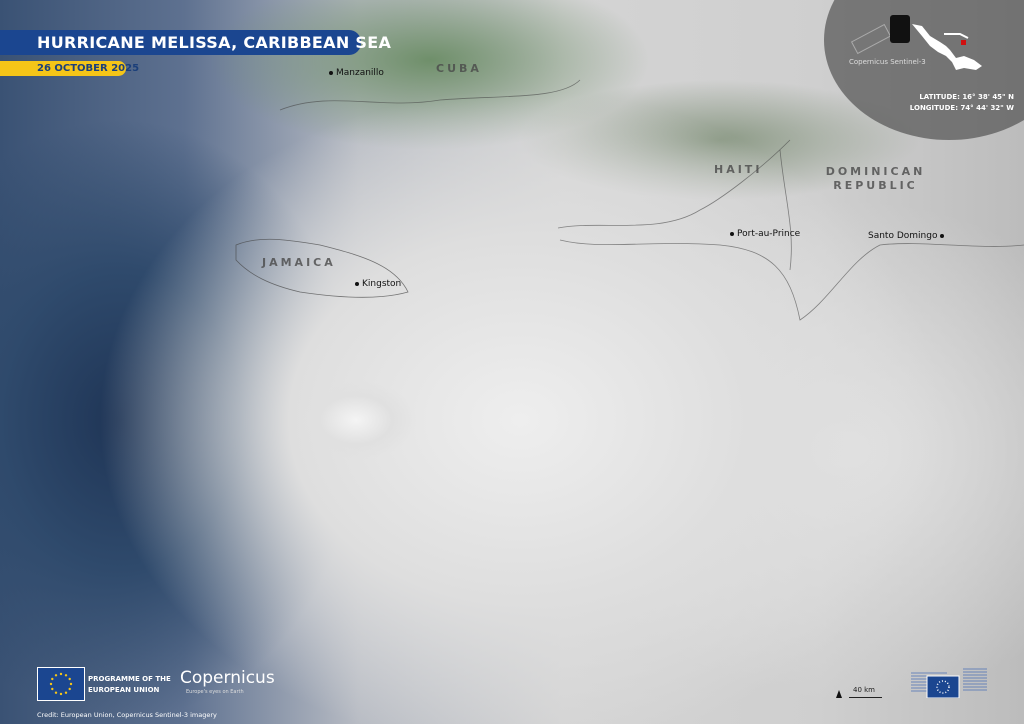 The image size is (1024, 724). What do you see at coordinates (966, 97) in the screenshot?
I see `latitude: LATITUDE: 16° 38' 45" N` at bounding box center [966, 97].